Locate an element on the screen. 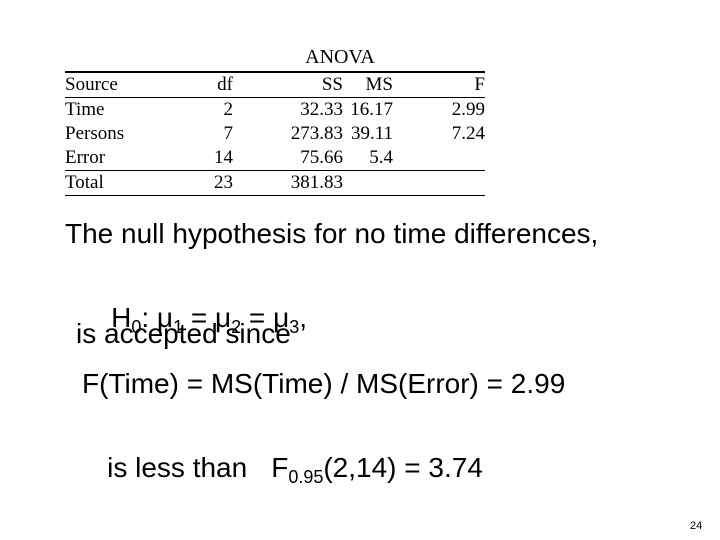  table-row: Persons 7 273.83 39.11 7.24 is located at coordinates (275, 134).